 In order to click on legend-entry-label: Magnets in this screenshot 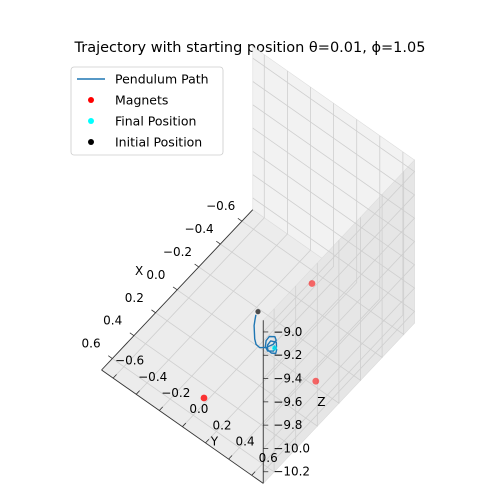, I will do `click(141, 100)`.